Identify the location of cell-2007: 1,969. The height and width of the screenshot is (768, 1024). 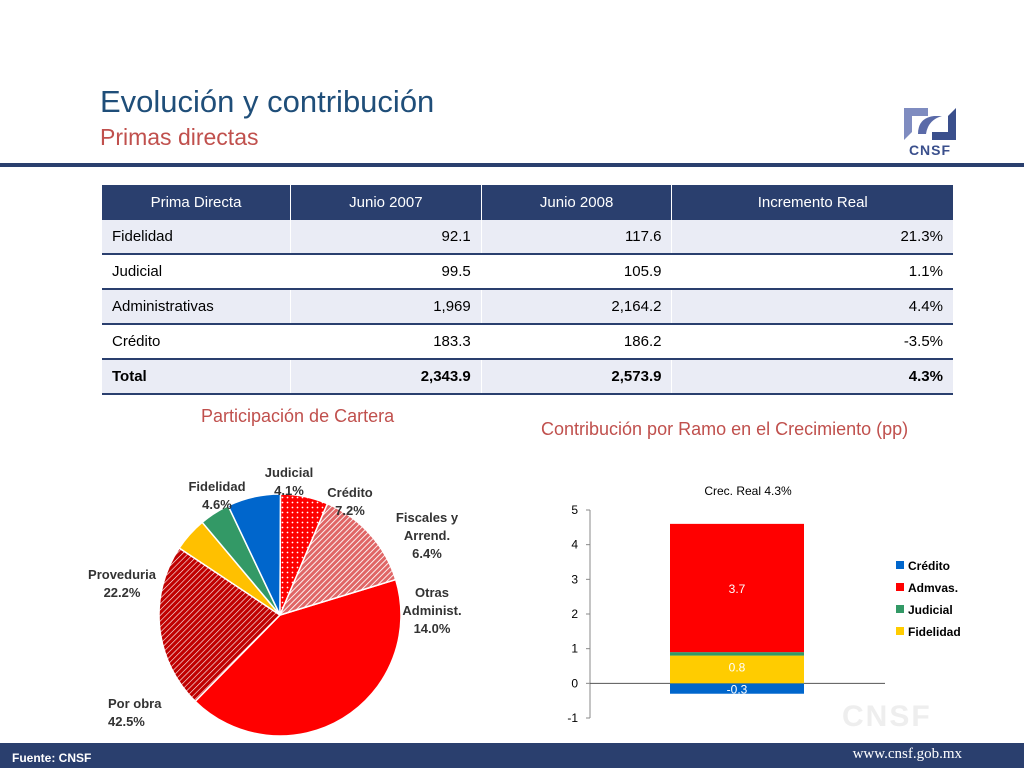
(386, 307).